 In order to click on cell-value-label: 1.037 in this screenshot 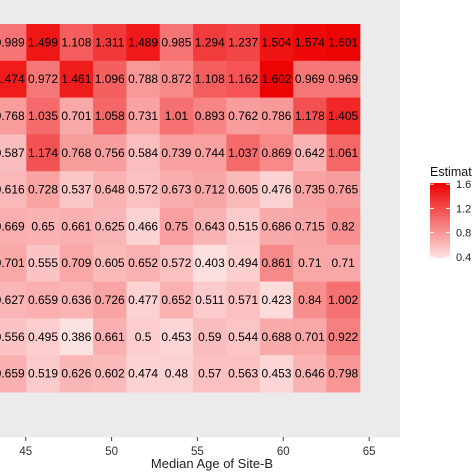, I will do `click(243, 153)`.